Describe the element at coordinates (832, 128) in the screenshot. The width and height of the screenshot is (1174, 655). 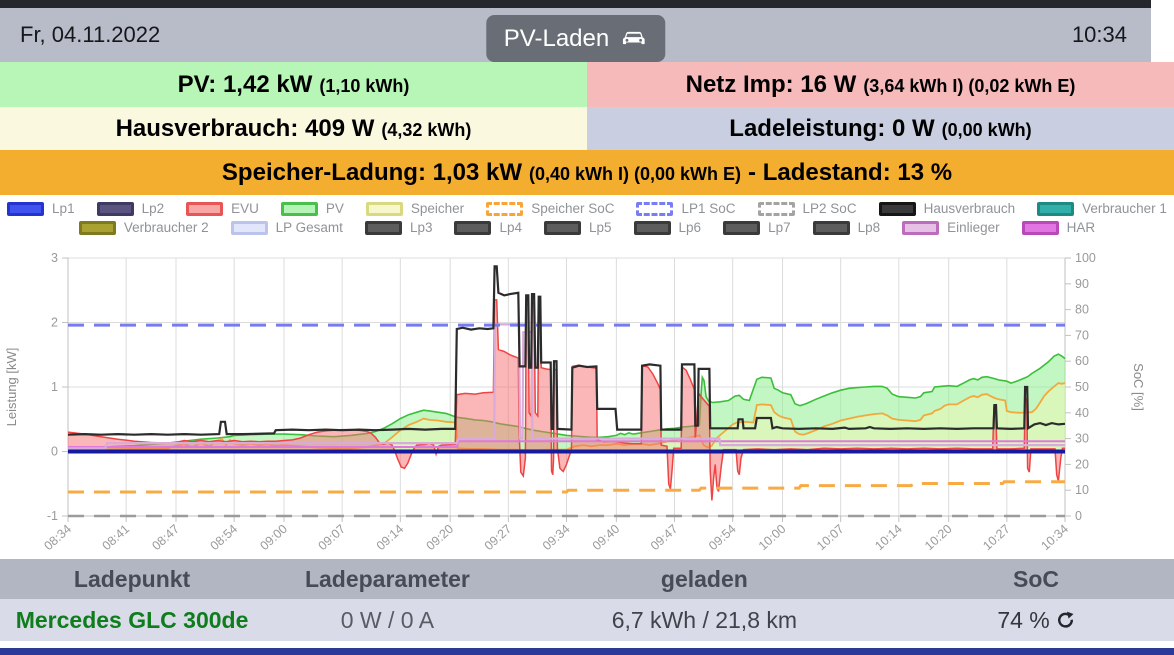
I see `status-charge-value: Ladeleistung: 0 W` at that location.